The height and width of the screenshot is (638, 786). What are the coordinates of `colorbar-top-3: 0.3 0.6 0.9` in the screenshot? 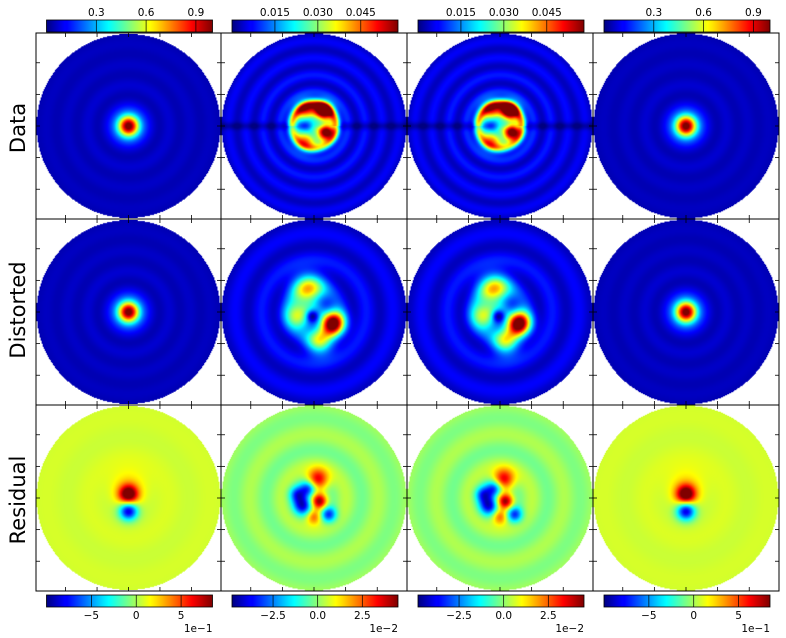 It's located at (687, 20).